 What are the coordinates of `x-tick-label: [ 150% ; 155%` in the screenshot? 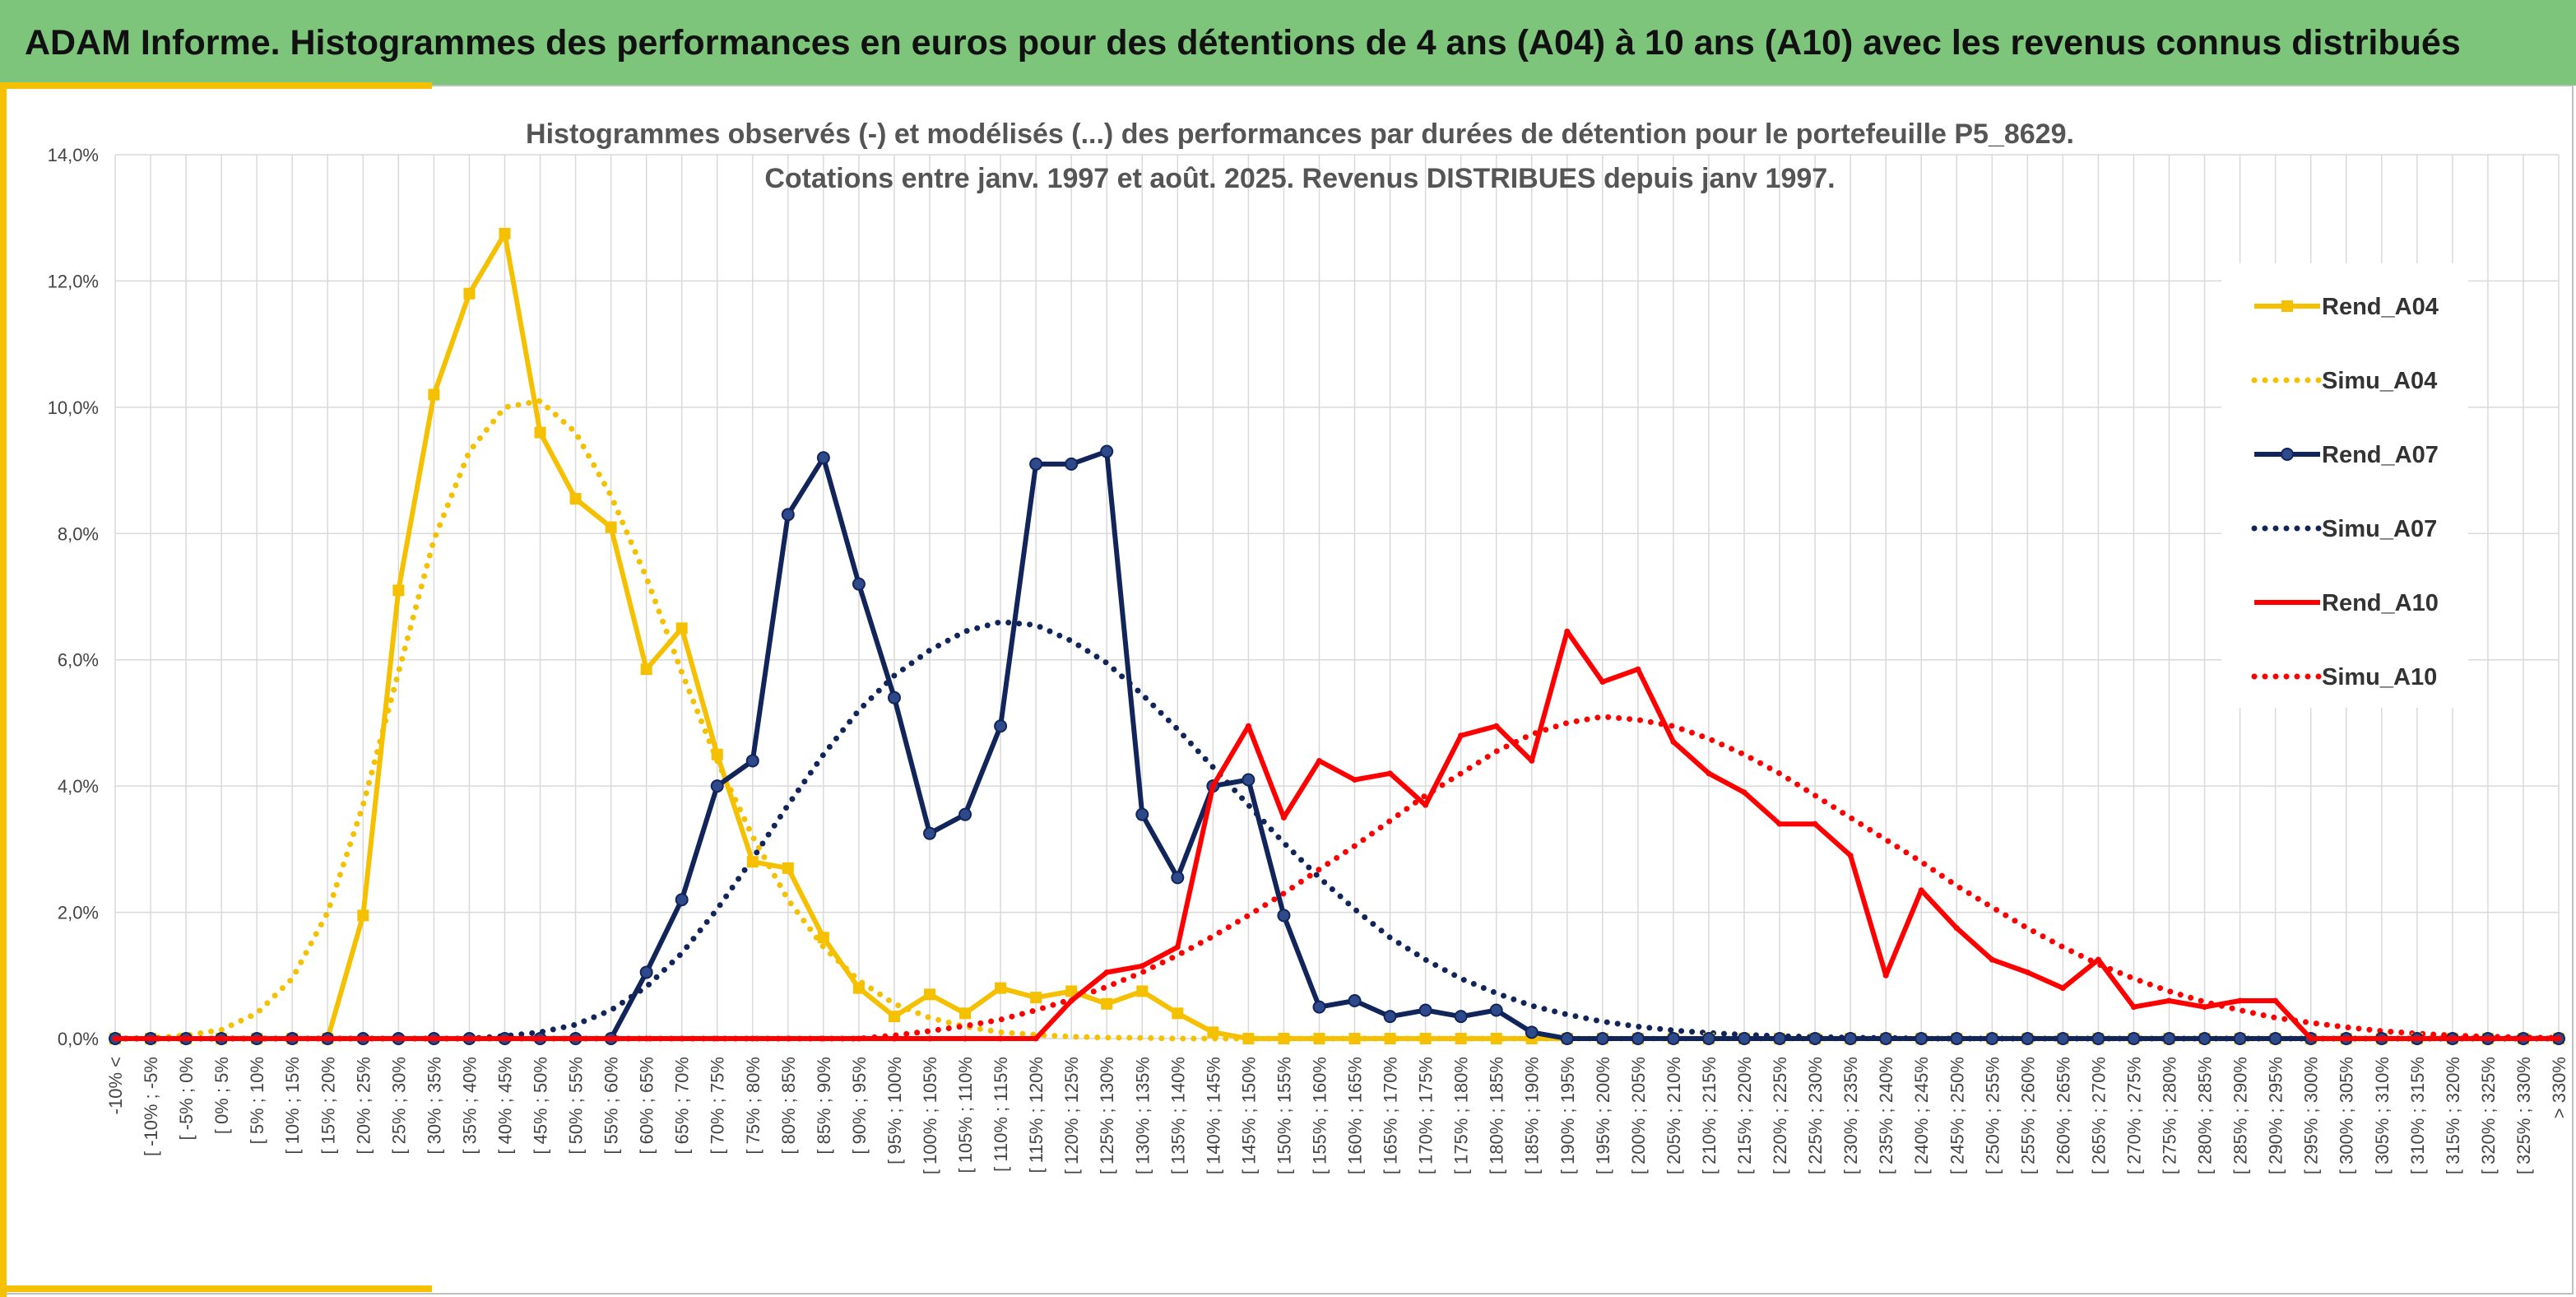 It's located at (1284, 1115).